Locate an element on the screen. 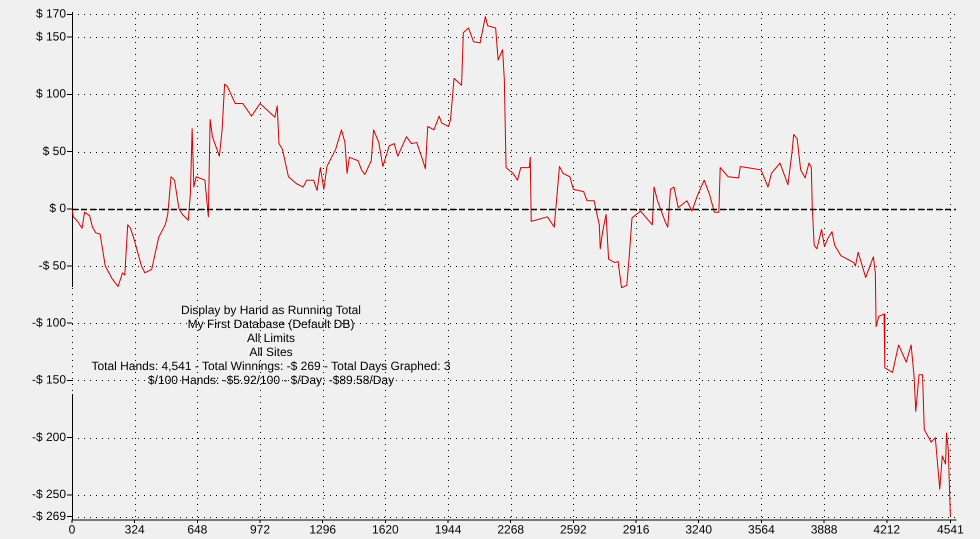  x-tick-label: 3888 is located at coordinates (824, 529).